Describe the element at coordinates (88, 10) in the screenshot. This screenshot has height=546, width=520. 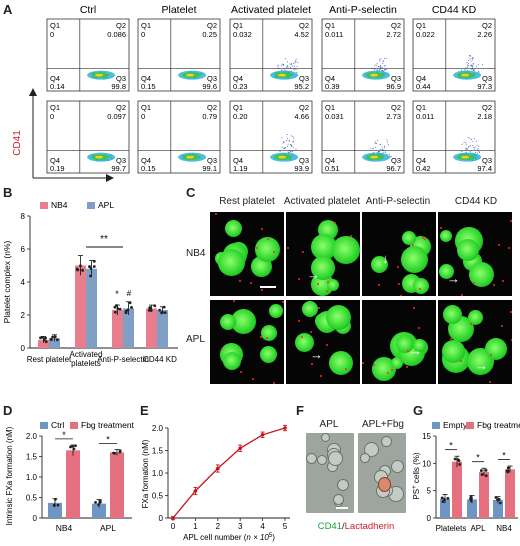
I see `col-header-0: Ctrl` at that location.